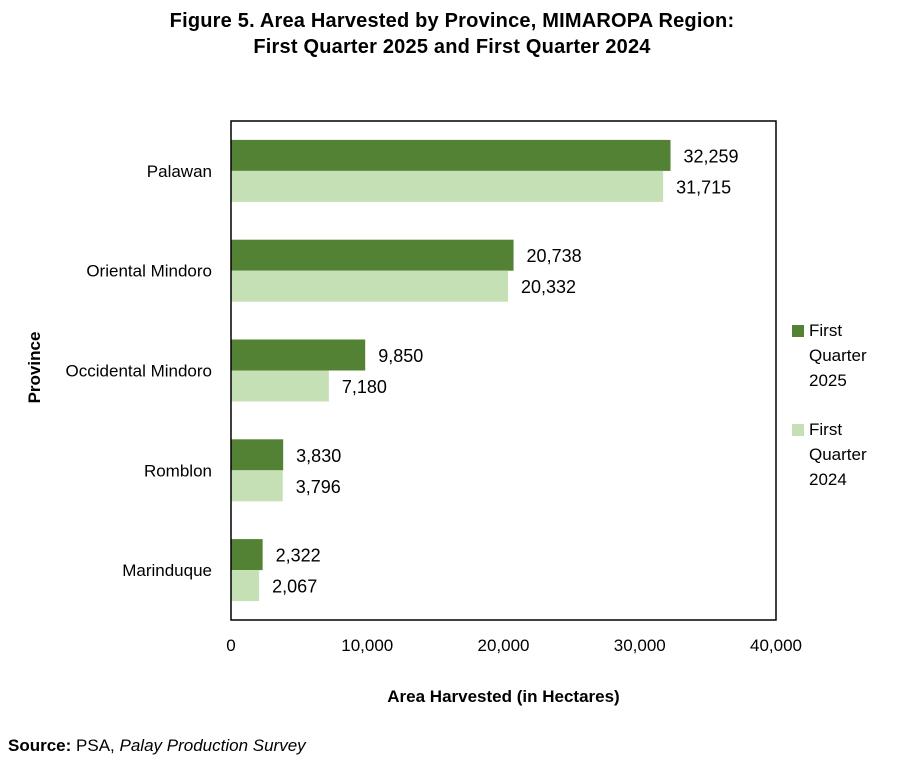 This screenshot has width=904, height=766. What do you see at coordinates (367, 645) in the screenshot?
I see `x-tick-label-1: 10,000` at bounding box center [367, 645].